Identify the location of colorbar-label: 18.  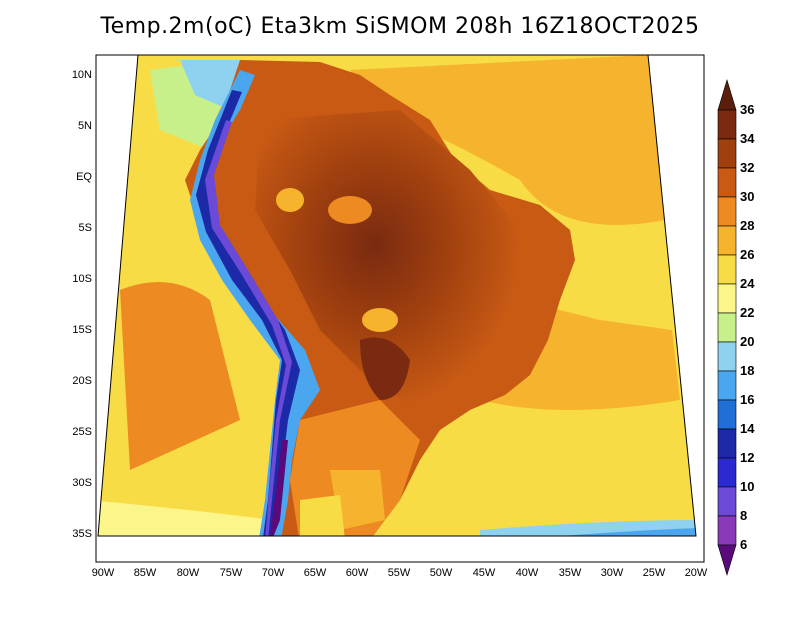
(747, 370).